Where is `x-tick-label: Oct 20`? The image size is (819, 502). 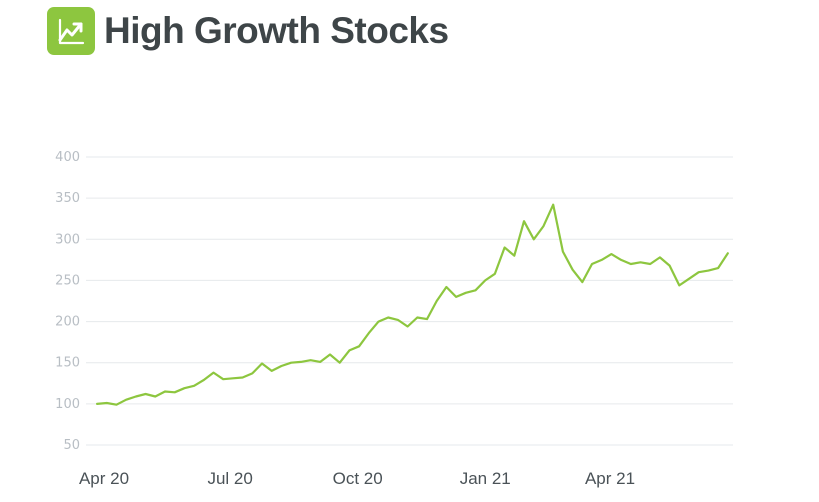
x-tick-label: Oct 20 is located at coordinates (358, 478).